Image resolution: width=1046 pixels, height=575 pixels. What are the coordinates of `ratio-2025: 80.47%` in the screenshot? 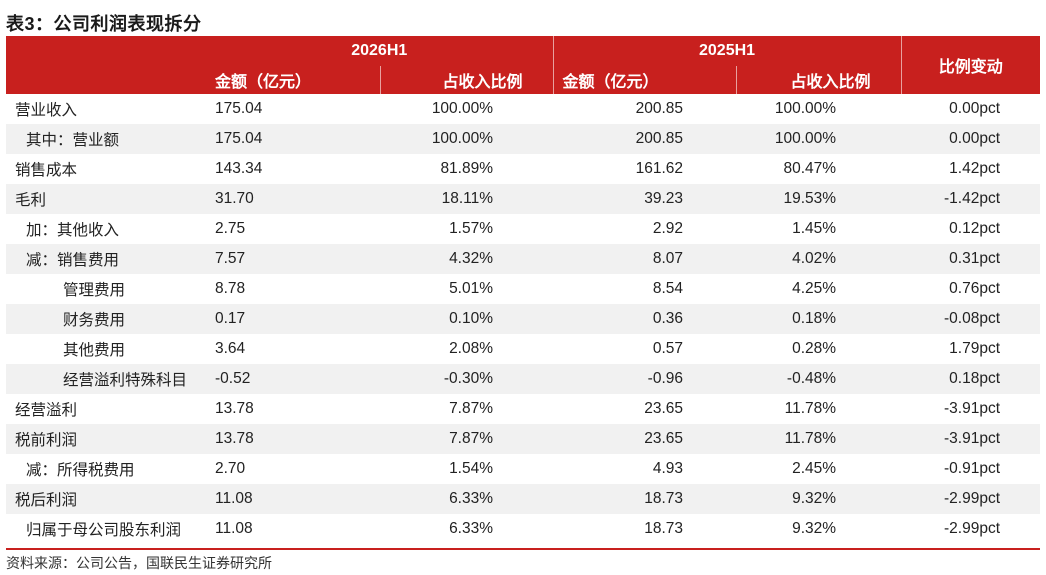 It's located at (819, 169).